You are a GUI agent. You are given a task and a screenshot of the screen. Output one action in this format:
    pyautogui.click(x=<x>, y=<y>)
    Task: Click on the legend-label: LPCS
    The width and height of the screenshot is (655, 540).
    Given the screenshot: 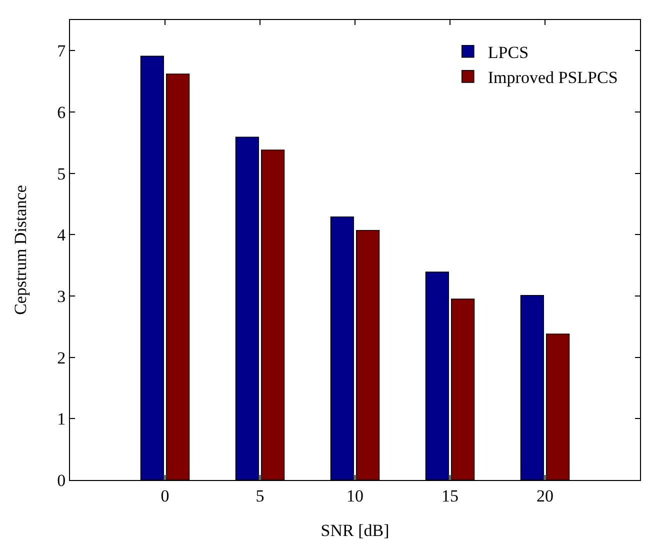 What is the action you would take?
    pyautogui.click(x=508, y=52)
    